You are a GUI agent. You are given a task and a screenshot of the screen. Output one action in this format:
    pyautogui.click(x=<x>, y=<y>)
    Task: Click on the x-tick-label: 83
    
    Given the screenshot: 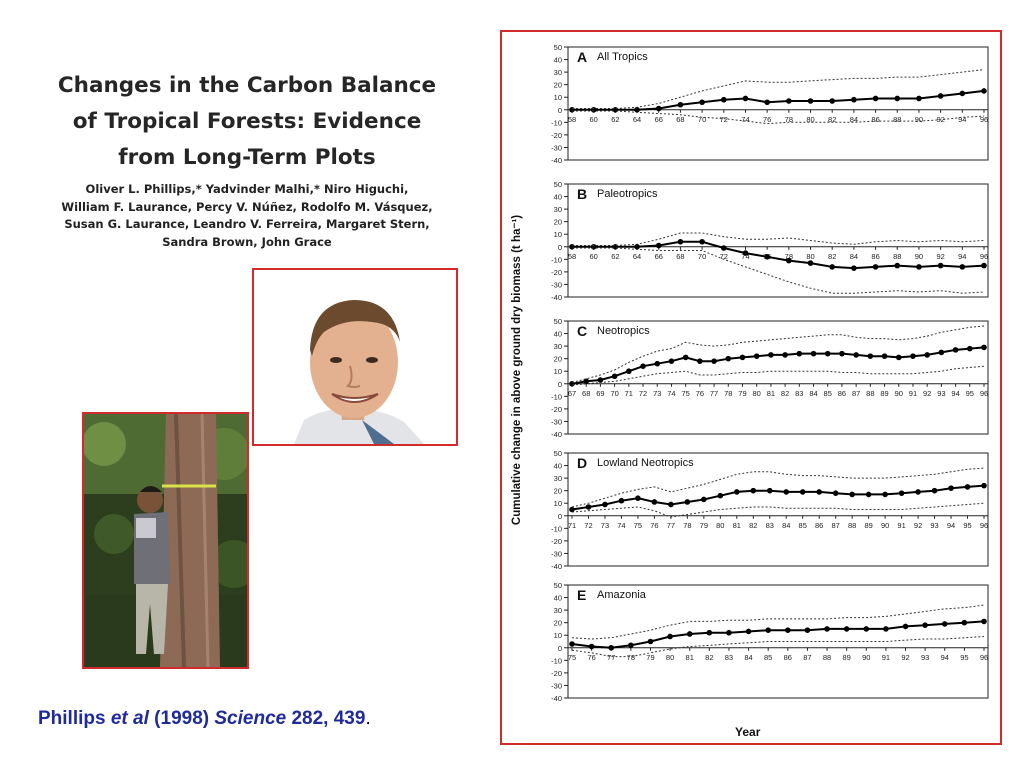 What is the action you would take?
    pyautogui.click(x=799, y=393)
    